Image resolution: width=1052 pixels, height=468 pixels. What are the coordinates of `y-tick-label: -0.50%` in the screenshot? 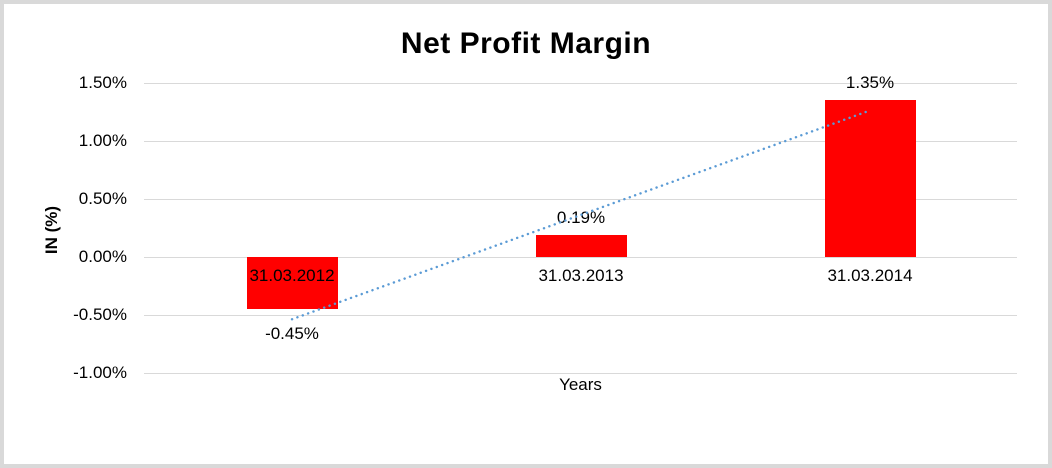 It's located at (100, 314).